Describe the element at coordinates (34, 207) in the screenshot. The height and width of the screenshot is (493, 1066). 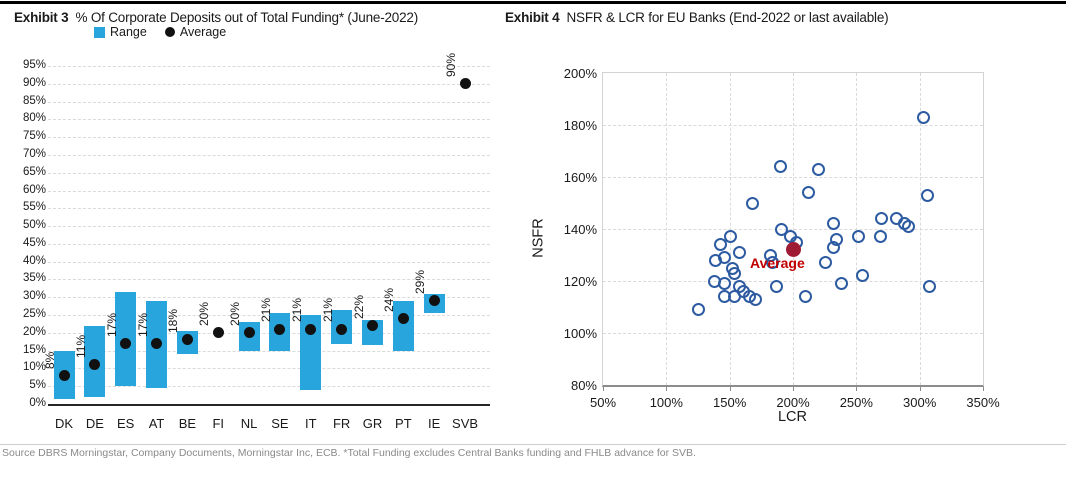
I see `y-tick-label: 55%` at that location.